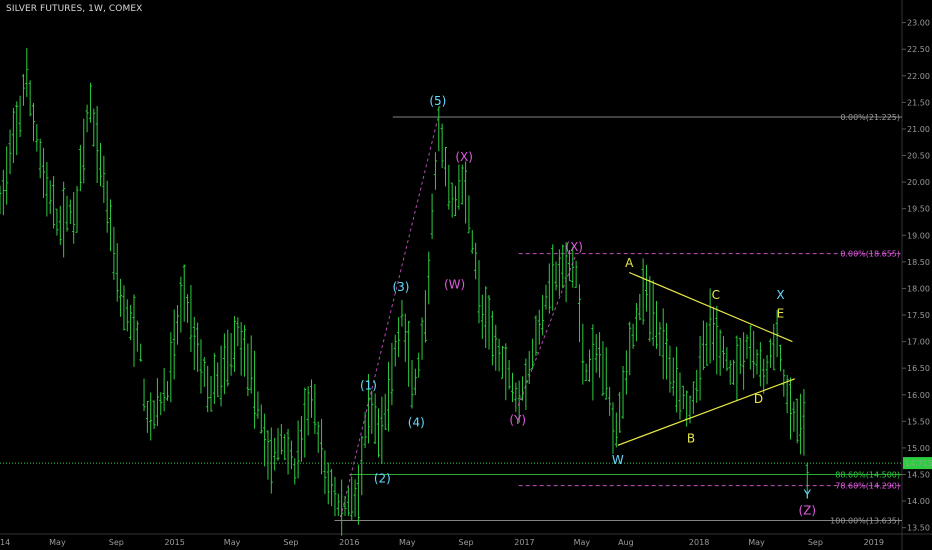 The image size is (932, 550). Describe the element at coordinates (174, 542) in the screenshot. I see `x-tick-label: 2015` at that location.